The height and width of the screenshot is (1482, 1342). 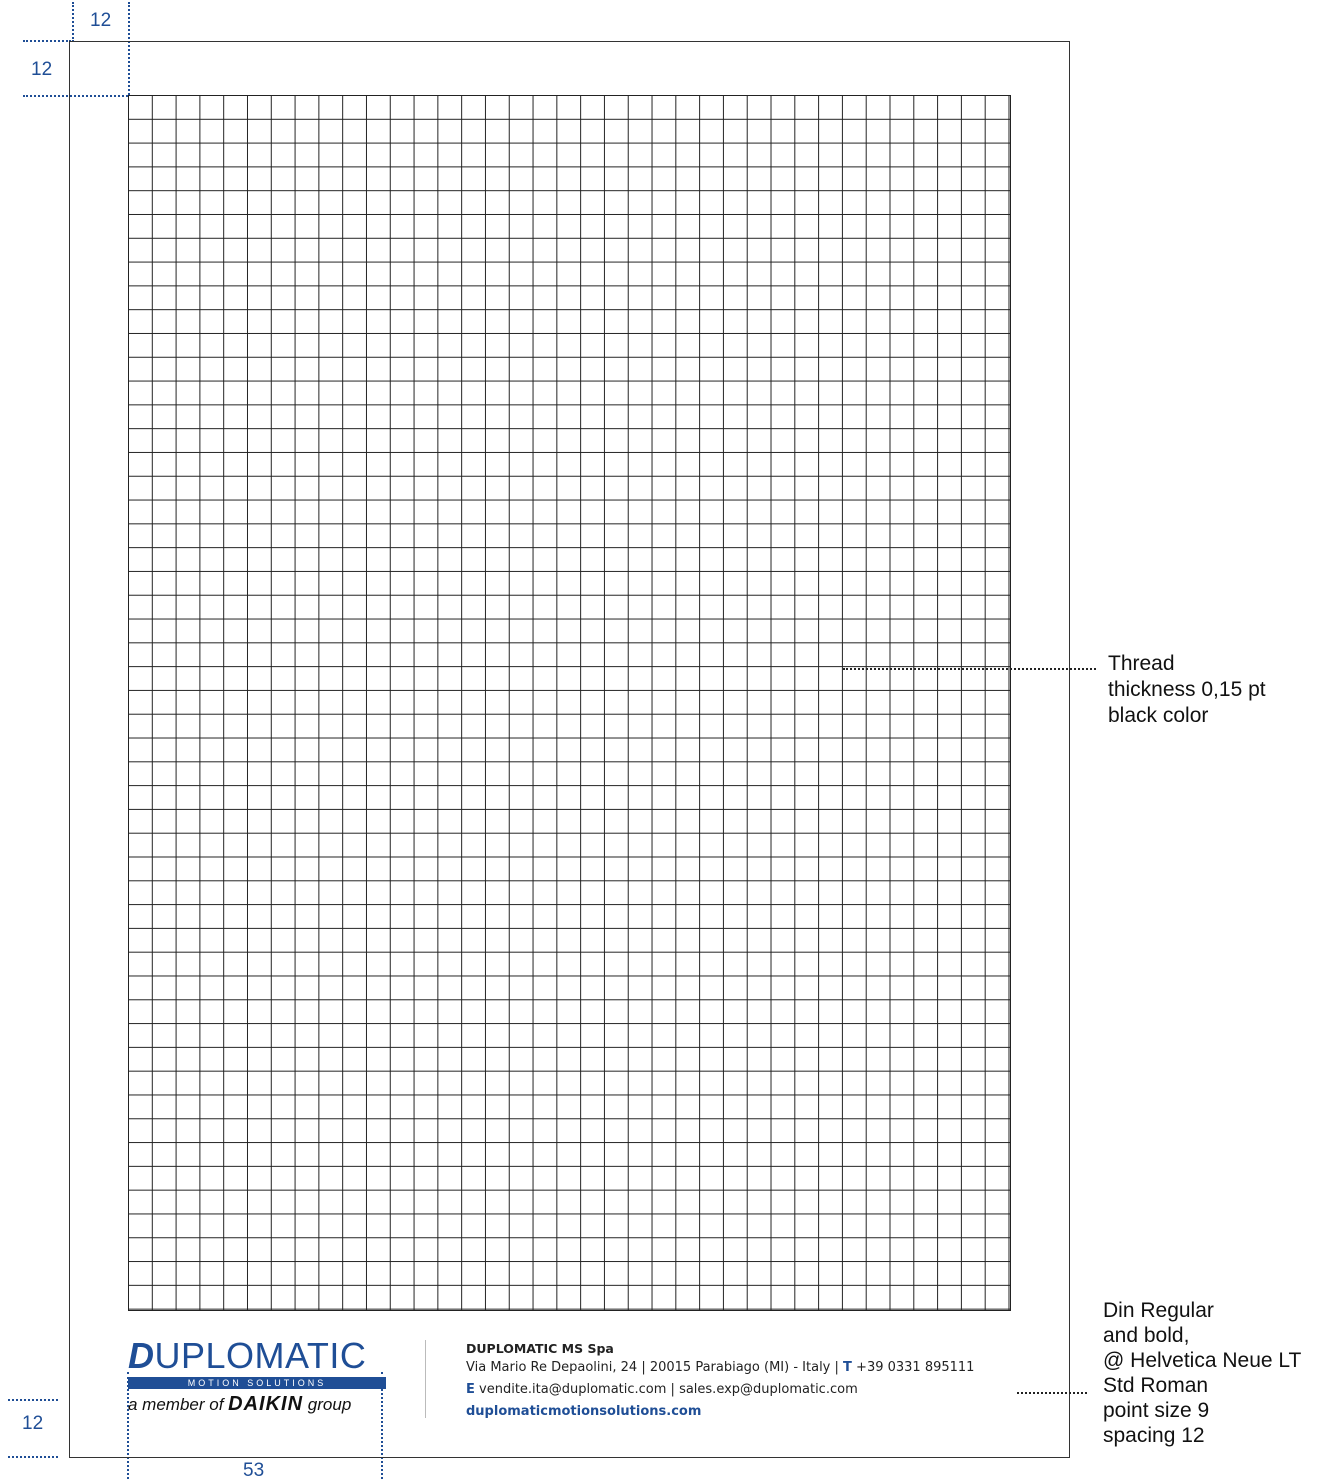 What do you see at coordinates (101, 20) in the screenshot?
I see `top-margin-label: 12` at bounding box center [101, 20].